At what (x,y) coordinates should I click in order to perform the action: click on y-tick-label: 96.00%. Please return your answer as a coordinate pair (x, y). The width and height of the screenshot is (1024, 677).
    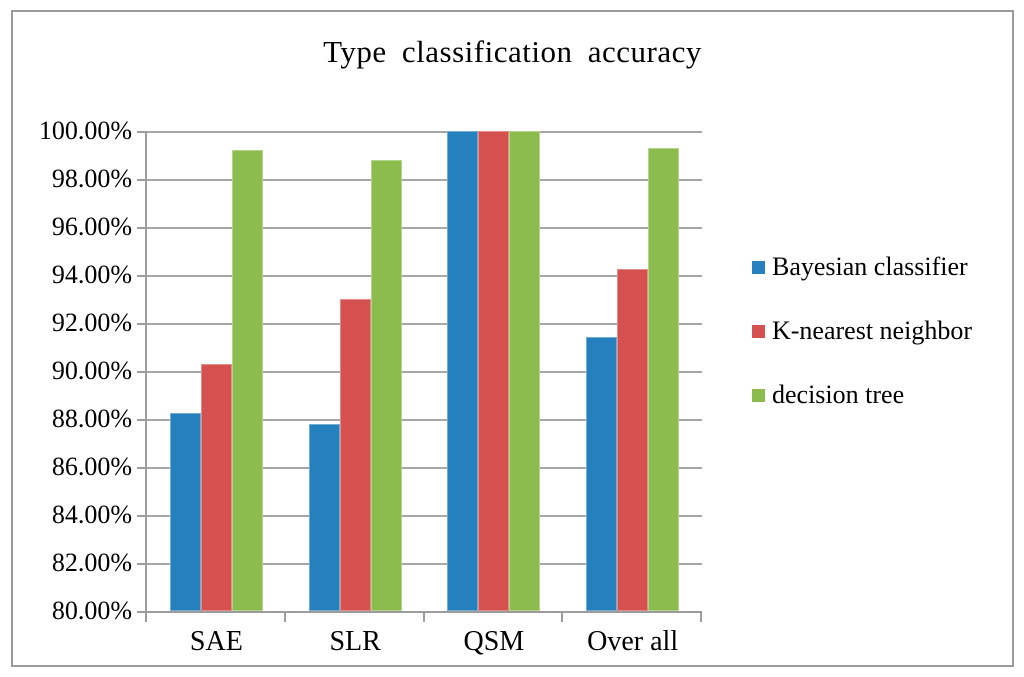
    Looking at the image, I should click on (91, 226).